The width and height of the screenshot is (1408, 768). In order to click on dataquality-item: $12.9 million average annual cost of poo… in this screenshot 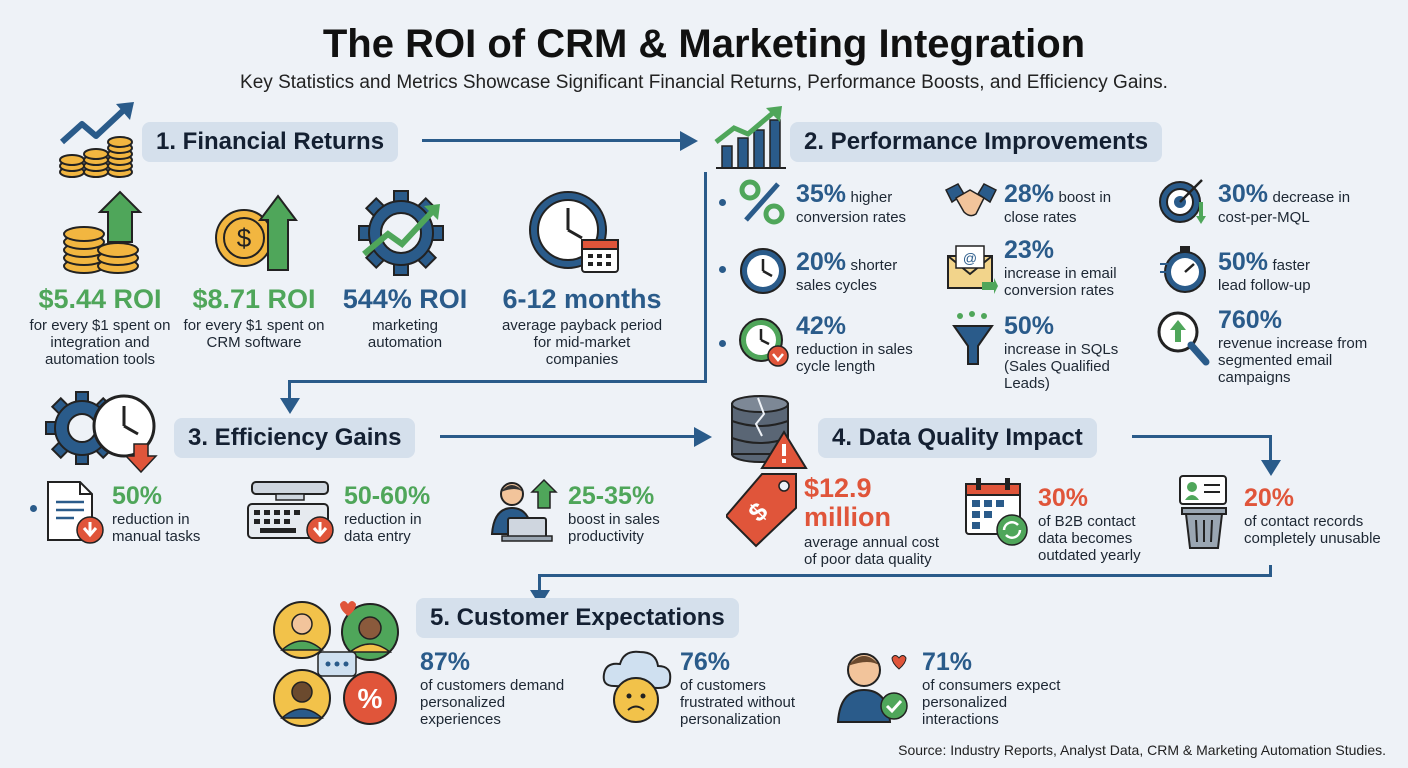, I will do `click(879, 521)`.